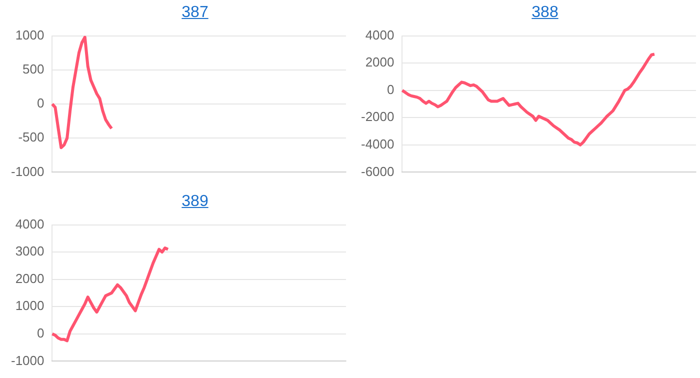  I want to click on y-tick-label: 500, so click(33, 68).